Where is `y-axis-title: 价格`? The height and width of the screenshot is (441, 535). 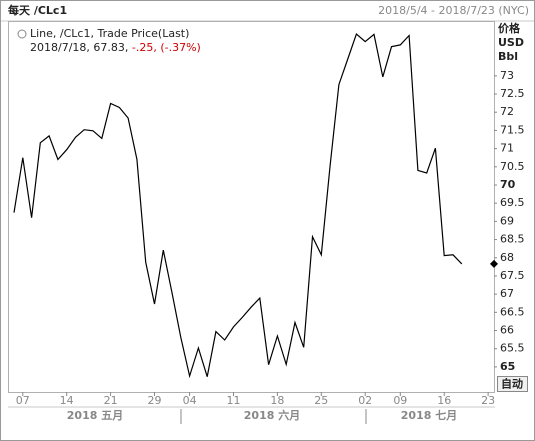
y-axis-title: 价格 is located at coordinates (509, 28).